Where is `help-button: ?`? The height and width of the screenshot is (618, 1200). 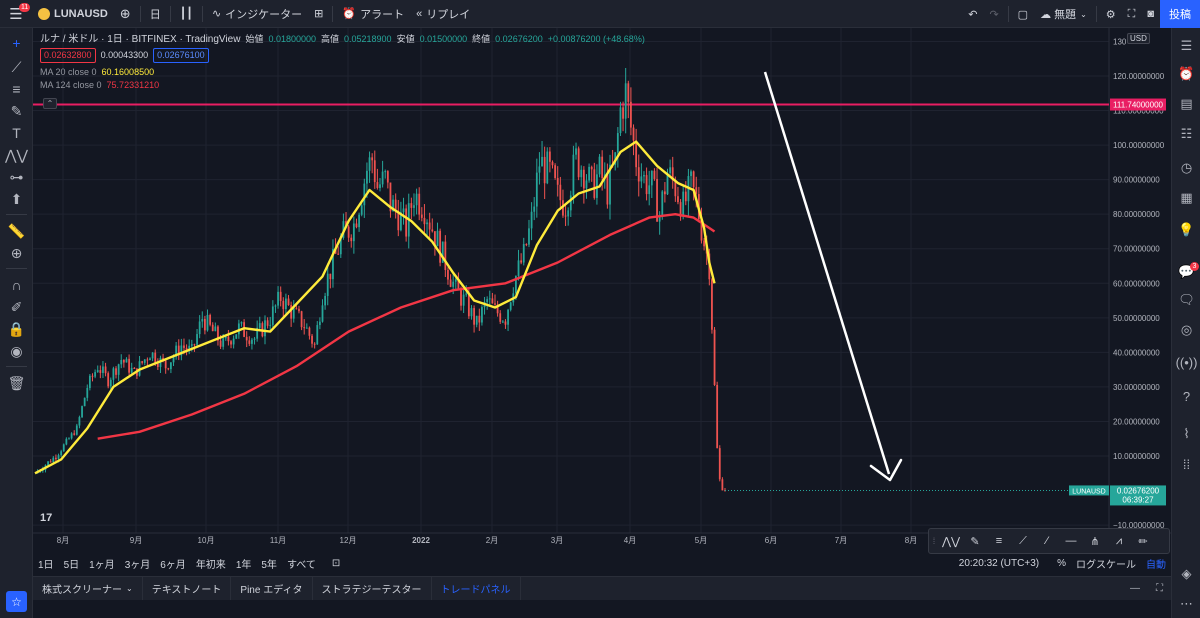
help-button: ? is located at coordinates (1186, 396).